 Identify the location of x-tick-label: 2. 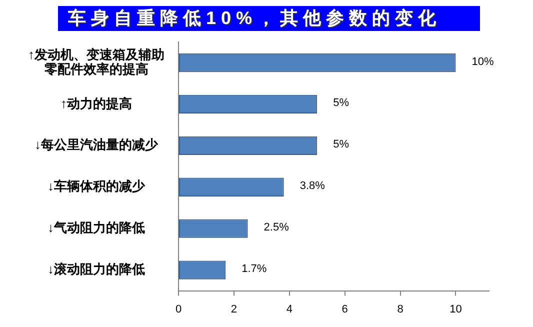
(234, 309).